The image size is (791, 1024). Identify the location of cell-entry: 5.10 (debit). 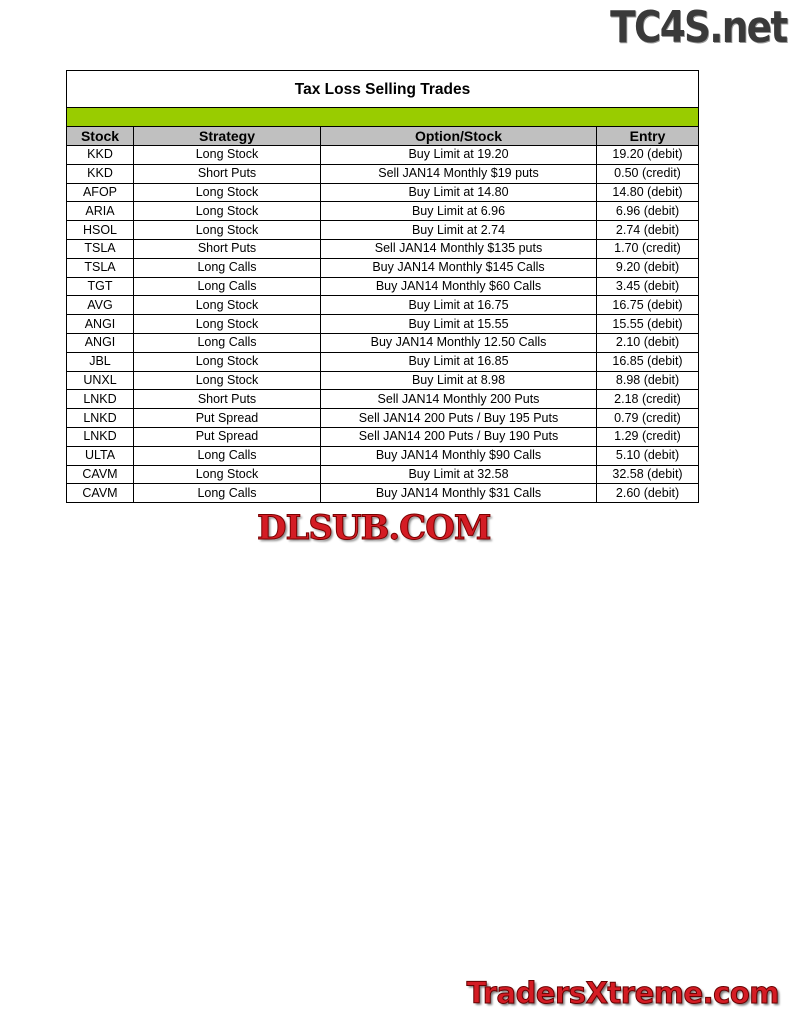
(647, 455).